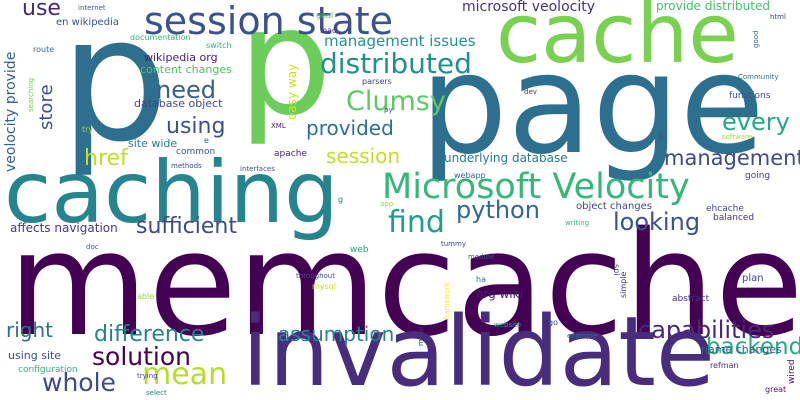 The image size is (800, 400). What do you see at coordinates (178, 103) in the screenshot?
I see `word-database-object: database object` at bounding box center [178, 103].